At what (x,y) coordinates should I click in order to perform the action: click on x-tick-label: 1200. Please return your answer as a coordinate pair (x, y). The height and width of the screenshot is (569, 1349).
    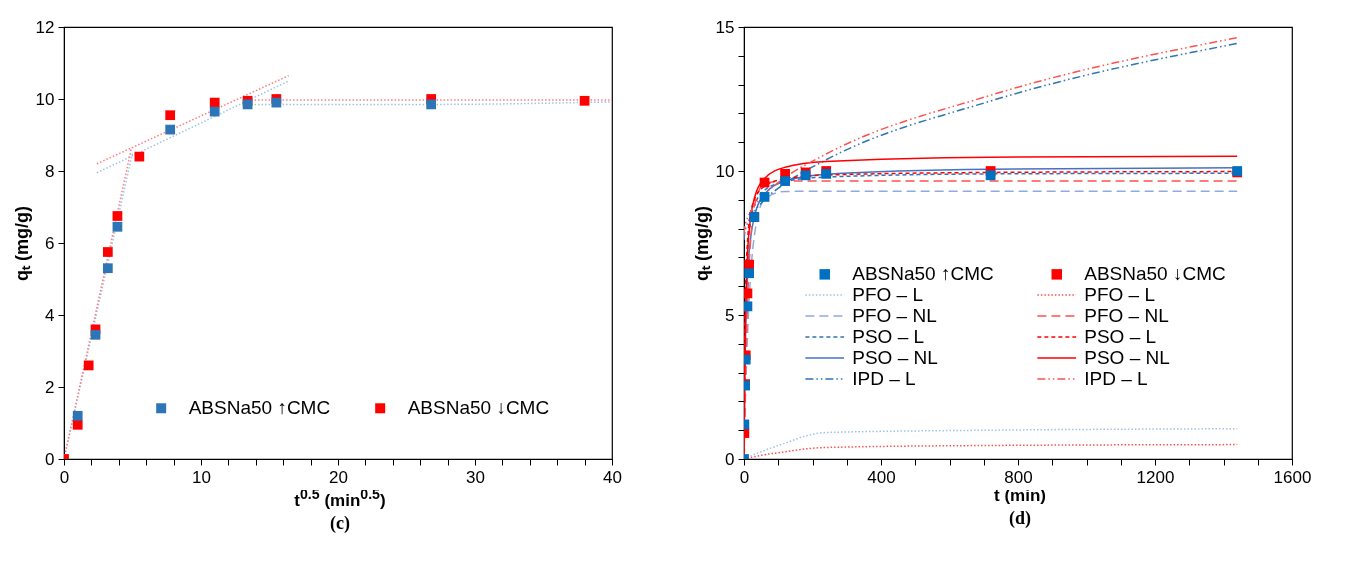
    Looking at the image, I should click on (1155, 477).